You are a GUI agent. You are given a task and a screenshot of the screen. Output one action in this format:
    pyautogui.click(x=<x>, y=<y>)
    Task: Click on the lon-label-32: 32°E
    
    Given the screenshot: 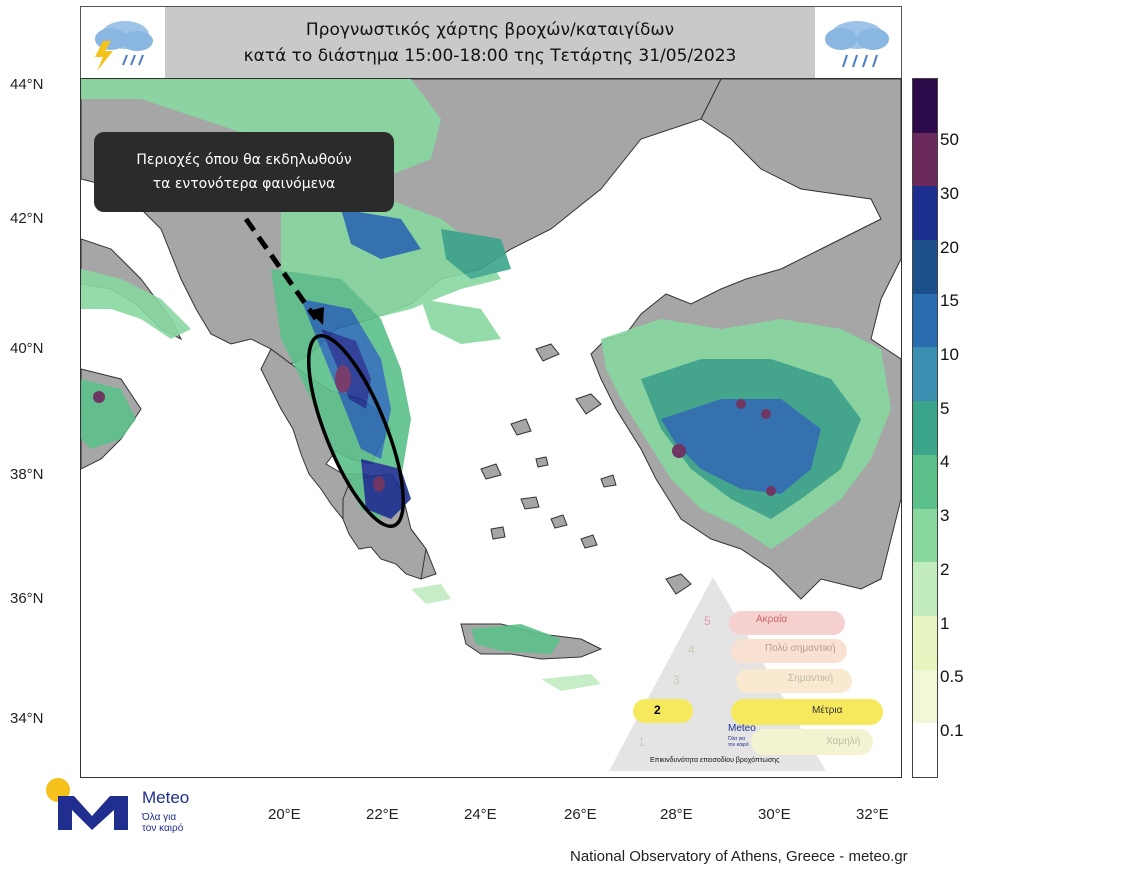 What is the action you would take?
    pyautogui.click(x=872, y=814)
    